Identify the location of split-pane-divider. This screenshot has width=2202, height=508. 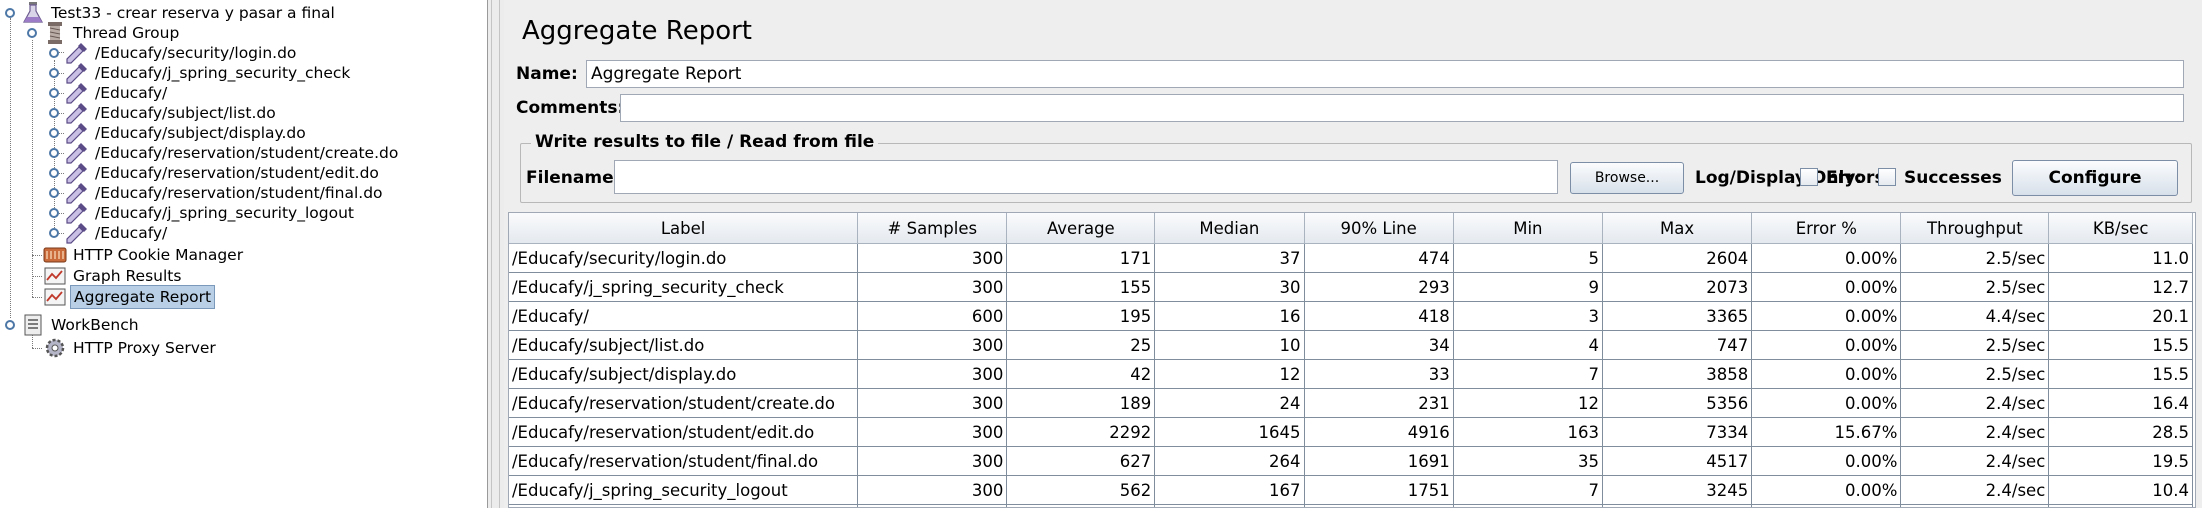
(496, 254).